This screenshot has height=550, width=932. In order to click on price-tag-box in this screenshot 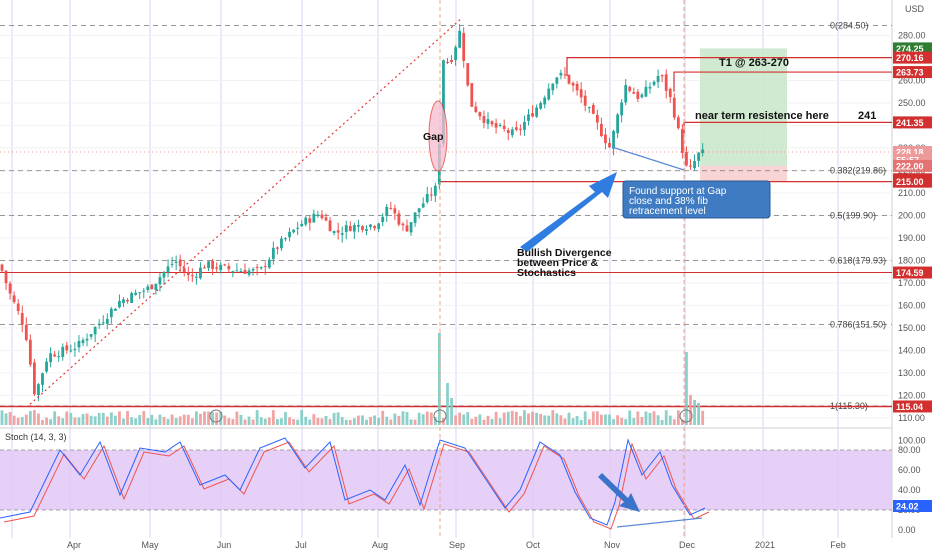, I will do `click(912, 181)`.